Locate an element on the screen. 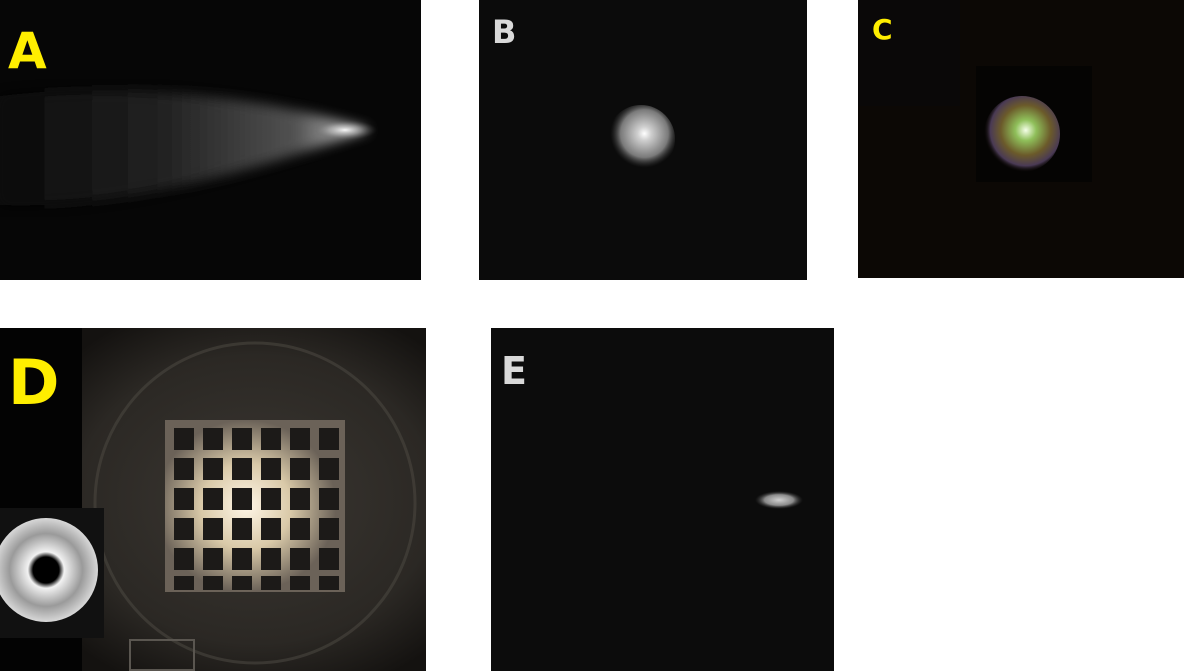  panel-c-color-spot-image: C is located at coordinates (1021, 139).